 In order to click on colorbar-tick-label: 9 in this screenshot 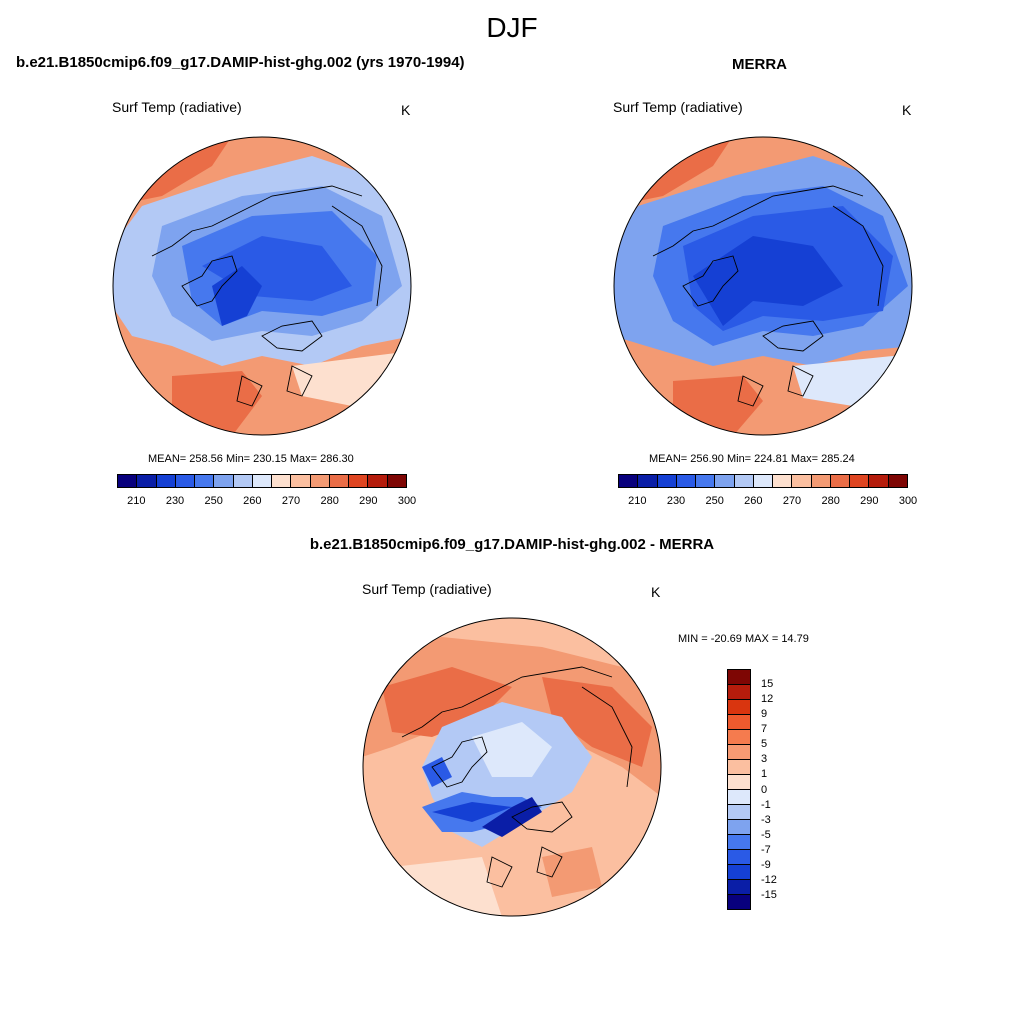, I will do `click(764, 714)`.